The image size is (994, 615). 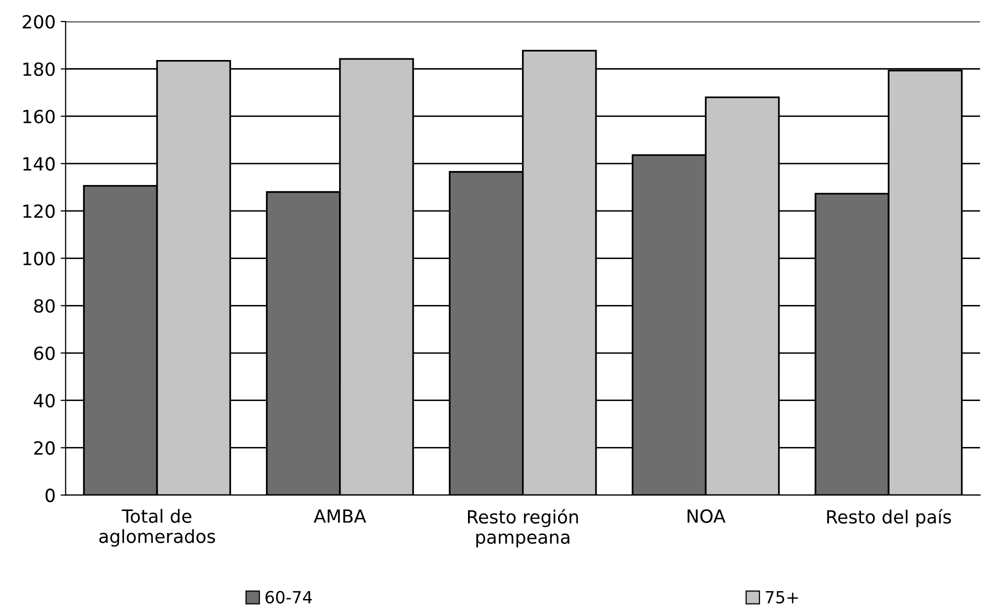 I want to click on y-tick-label: 60, so click(x=44, y=353).